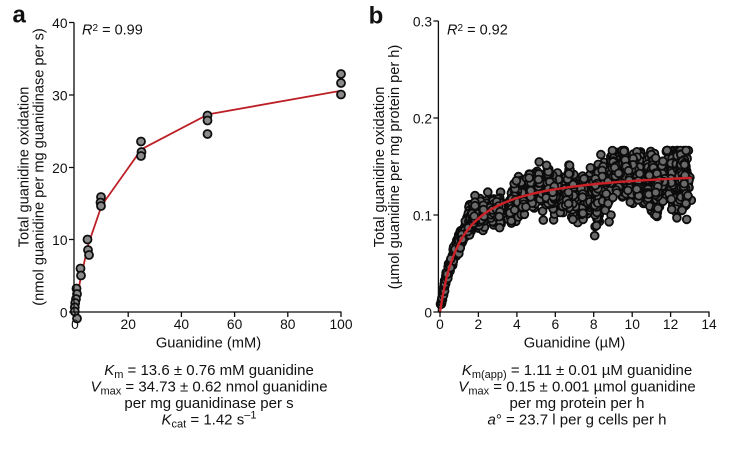 Image resolution: width=731 pixels, height=454 pixels. Describe the element at coordinates (208, 388) in the screenshot. I see `svg-text:Vmax = 34.73 ± 0.62 nmol guani: Vmax = 34.73 ± 0.62 nmol guanidine` at that location.